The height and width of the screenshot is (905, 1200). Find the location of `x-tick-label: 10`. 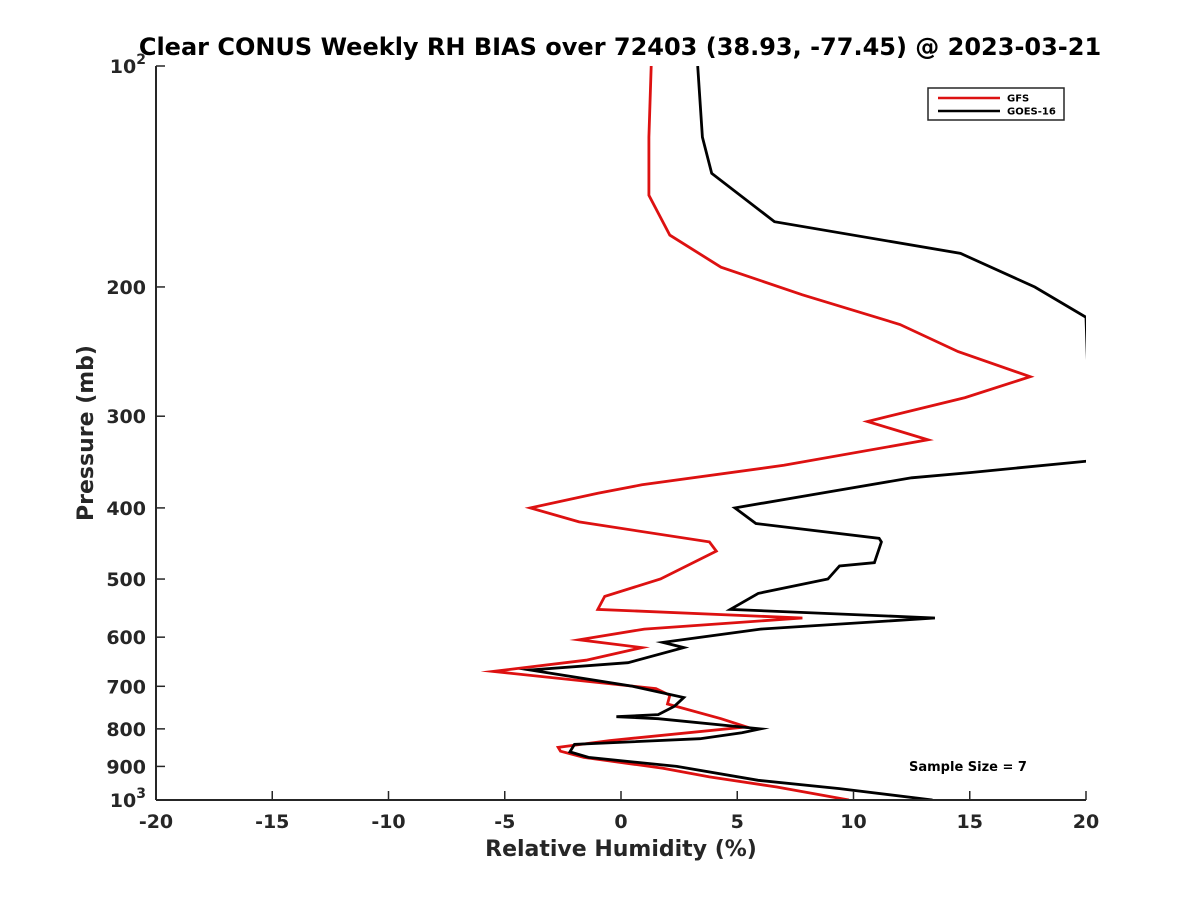

x-tick-label: 10 is located at coordinates (853, 822).